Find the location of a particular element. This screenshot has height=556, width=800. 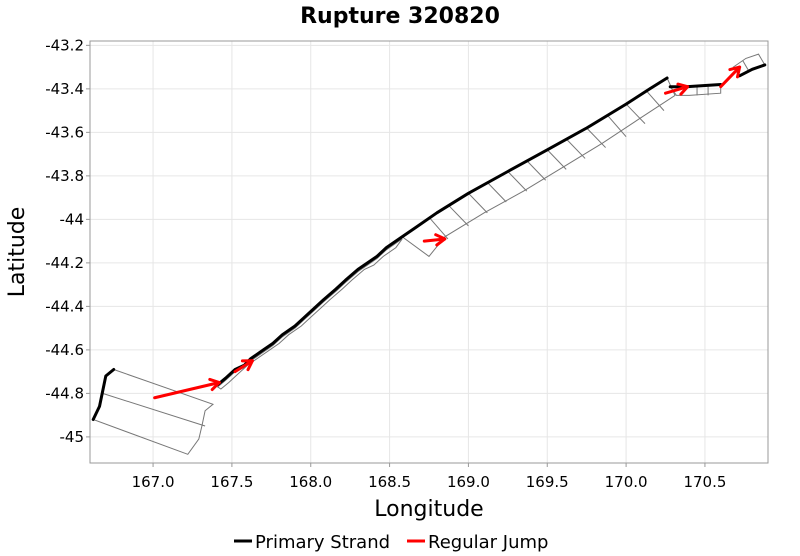

legend-label-primary-strand: Primary Strand is located at coordinates (322, 542).